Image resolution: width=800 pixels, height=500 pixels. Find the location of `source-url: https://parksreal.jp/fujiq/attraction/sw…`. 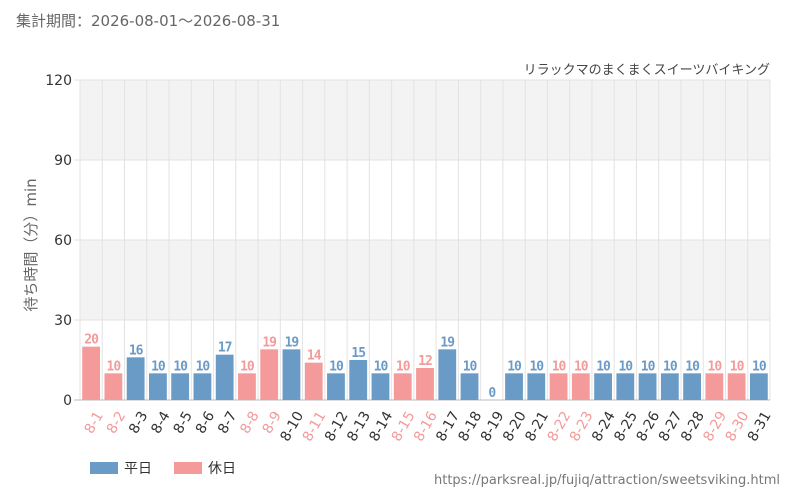

source-url: https://parksreal.jp/fujiq/attraction/sw… is located at coordinates (607, 480).